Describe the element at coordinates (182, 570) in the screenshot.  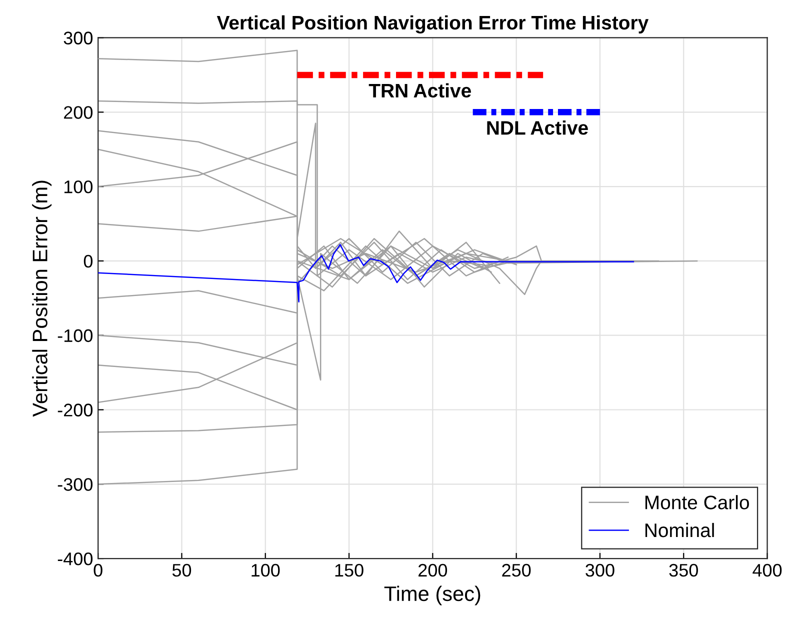
I see `x-tick-label: 50` at that location.